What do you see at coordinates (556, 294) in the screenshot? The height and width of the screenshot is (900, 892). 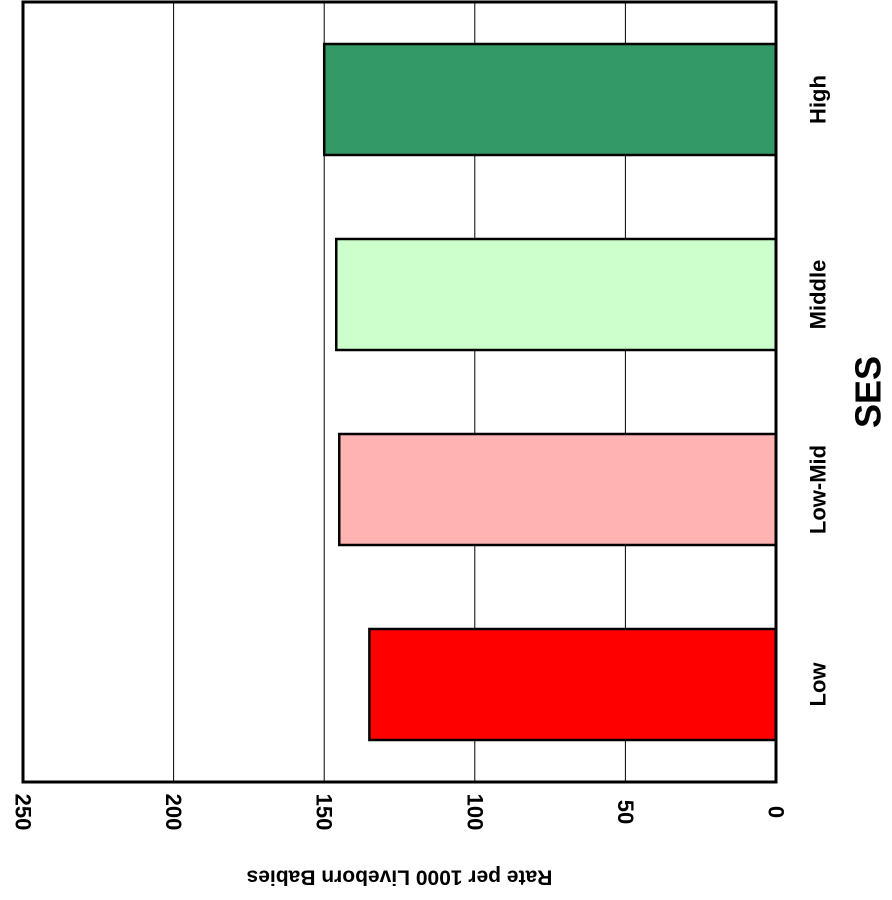 I see `bar-middle` at bounding box center [556, 294].